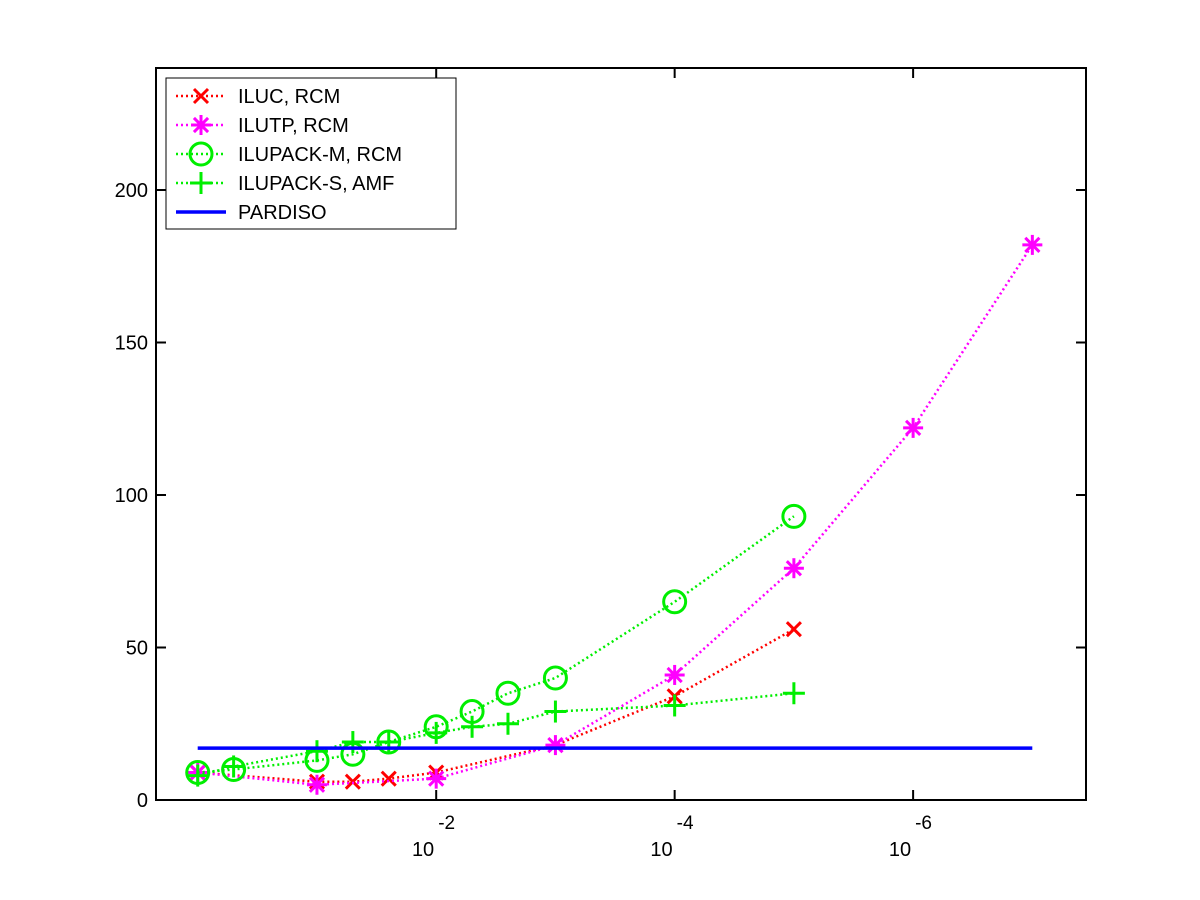 This screenshot has height=900, width=1200. I want to click on legend-box, so click(311, 153).